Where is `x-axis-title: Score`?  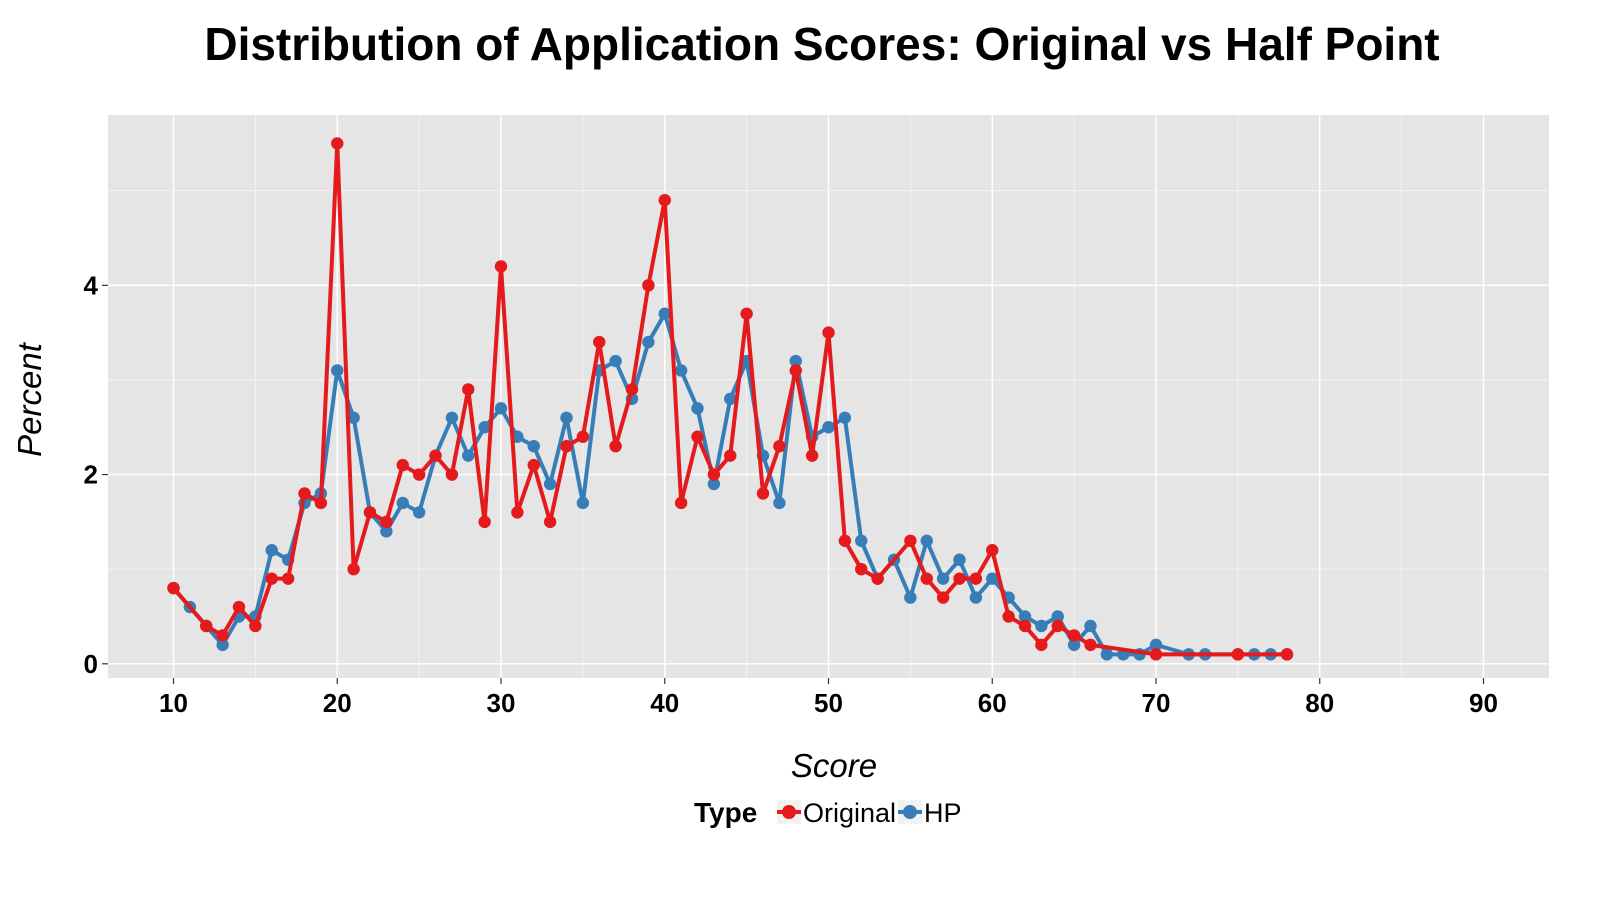
x-axis-title: Score is located at coordinates (834, 765).